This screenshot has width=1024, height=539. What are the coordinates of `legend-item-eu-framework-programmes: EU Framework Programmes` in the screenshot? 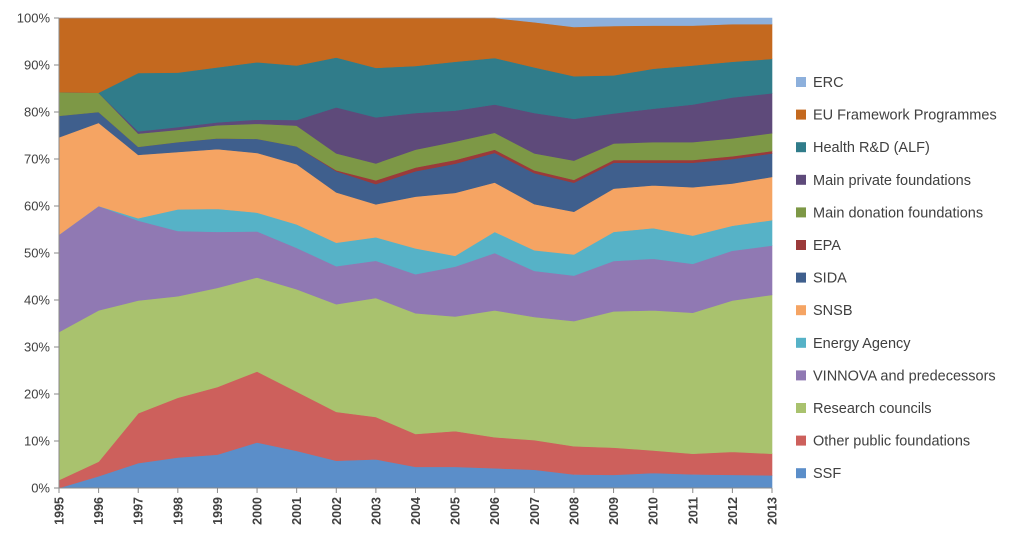 It's located at (896, 116).